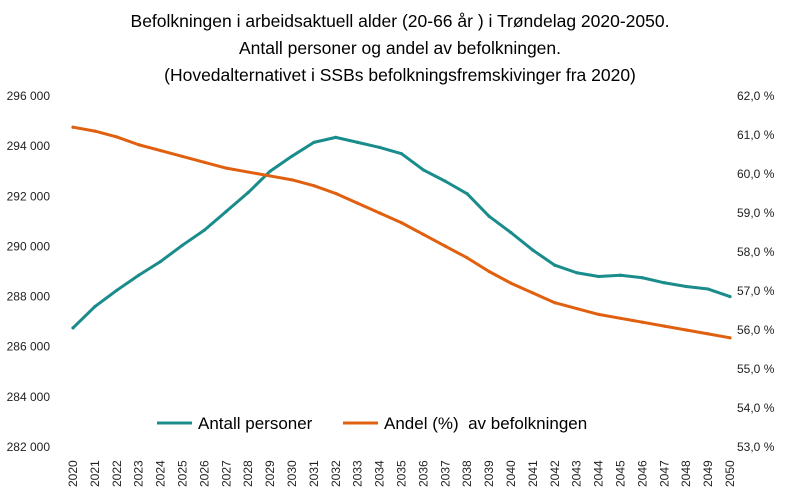 This screenshot has width=800, height=502. Describe the element at coordinates (270, 473) in the screenshot. I see `x-axis-tick-label: 2029` at that location.